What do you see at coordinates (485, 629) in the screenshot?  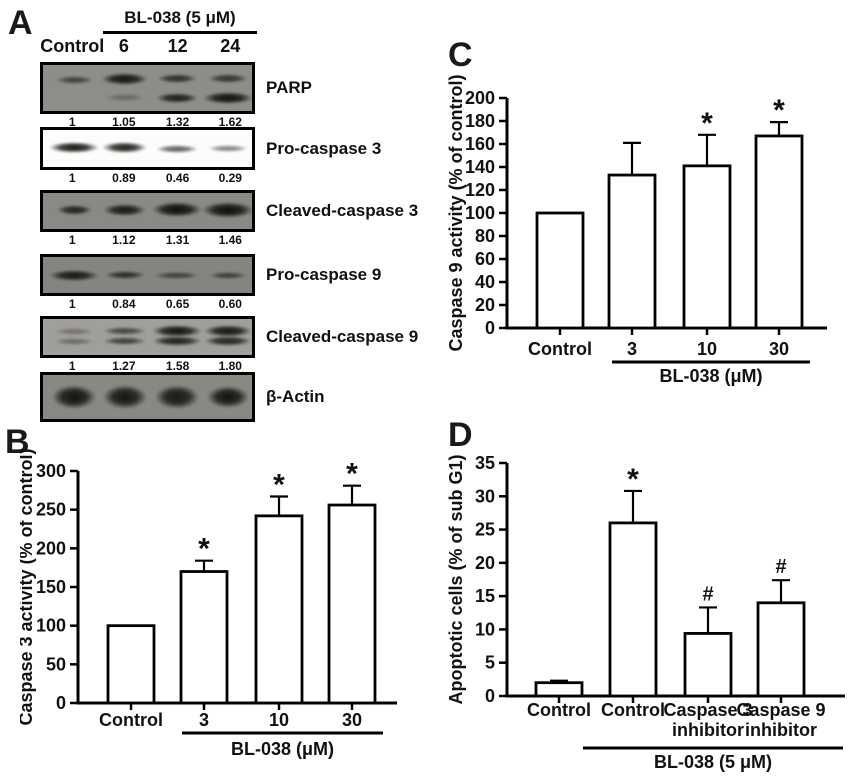 I see `y-tick-label: 10` at bounding box center [485, 629].